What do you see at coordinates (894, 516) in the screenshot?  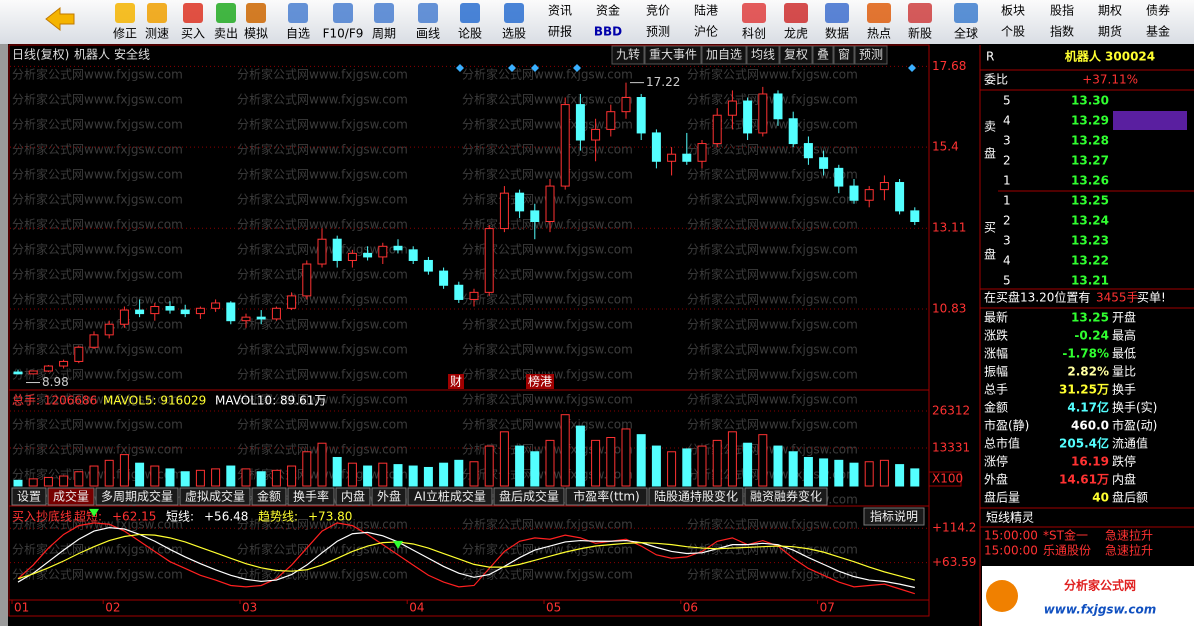 I see `indicator-button` at bounding box center [894, 516].